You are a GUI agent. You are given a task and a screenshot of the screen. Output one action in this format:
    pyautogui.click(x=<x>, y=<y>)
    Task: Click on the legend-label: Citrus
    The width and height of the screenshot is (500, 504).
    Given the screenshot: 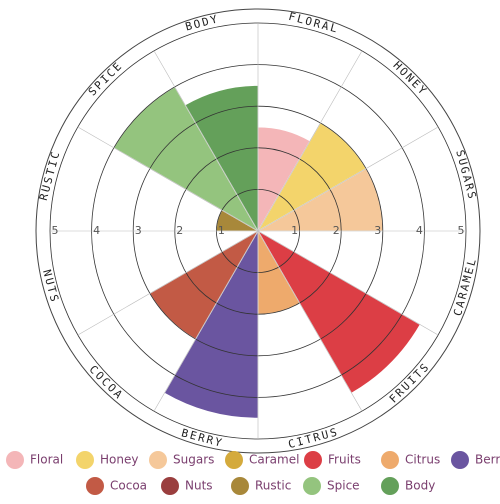 What is the action you would take?
    pyautogui.click(x=422, y=460)
    